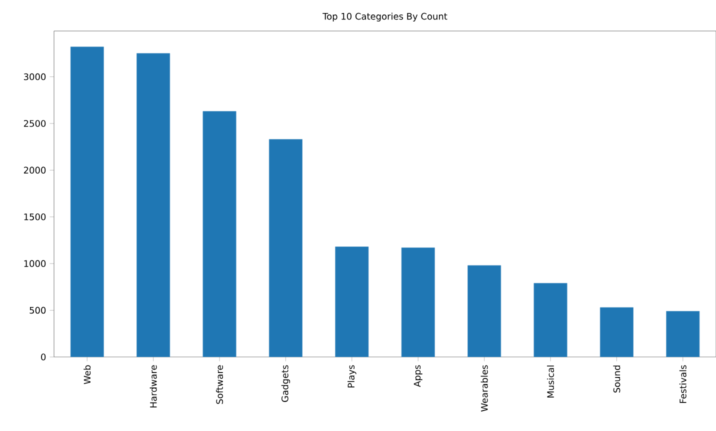 The height and width of the screenshot is (431, 716). I want to click on x-tick-label: Hardware, so click(153, 386).